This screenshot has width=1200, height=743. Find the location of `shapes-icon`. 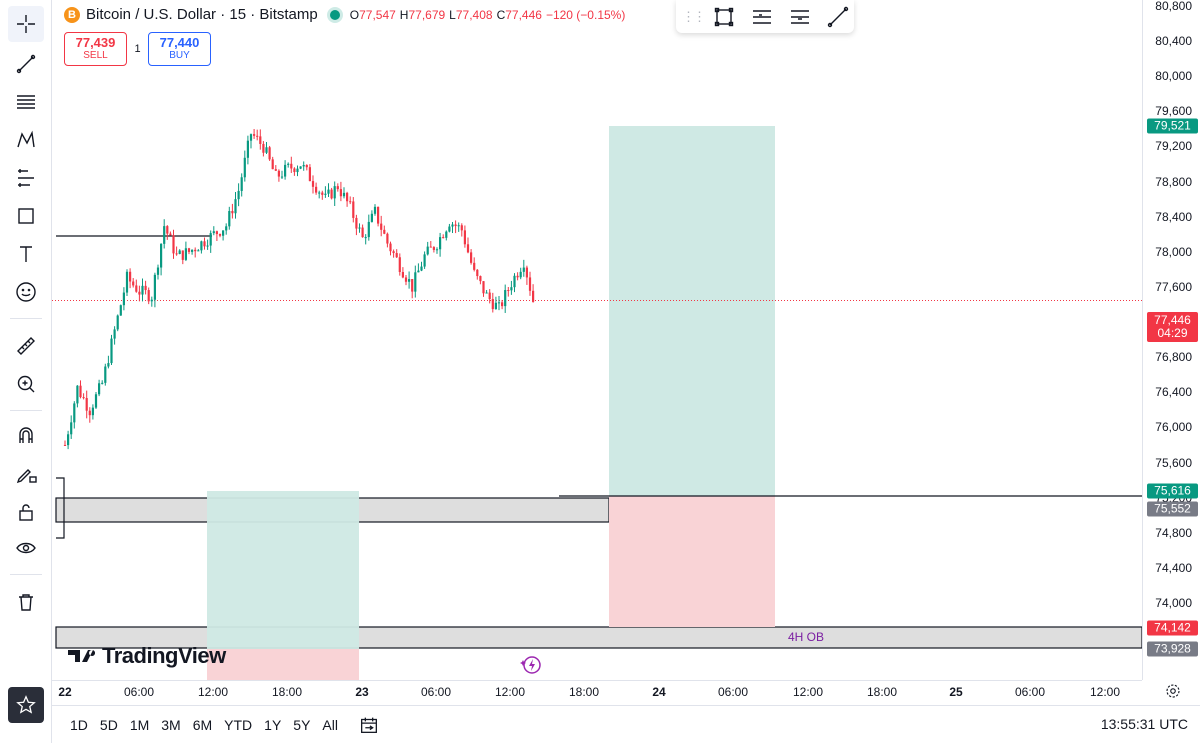

shapes-icon is located at coordinates (26, 216).